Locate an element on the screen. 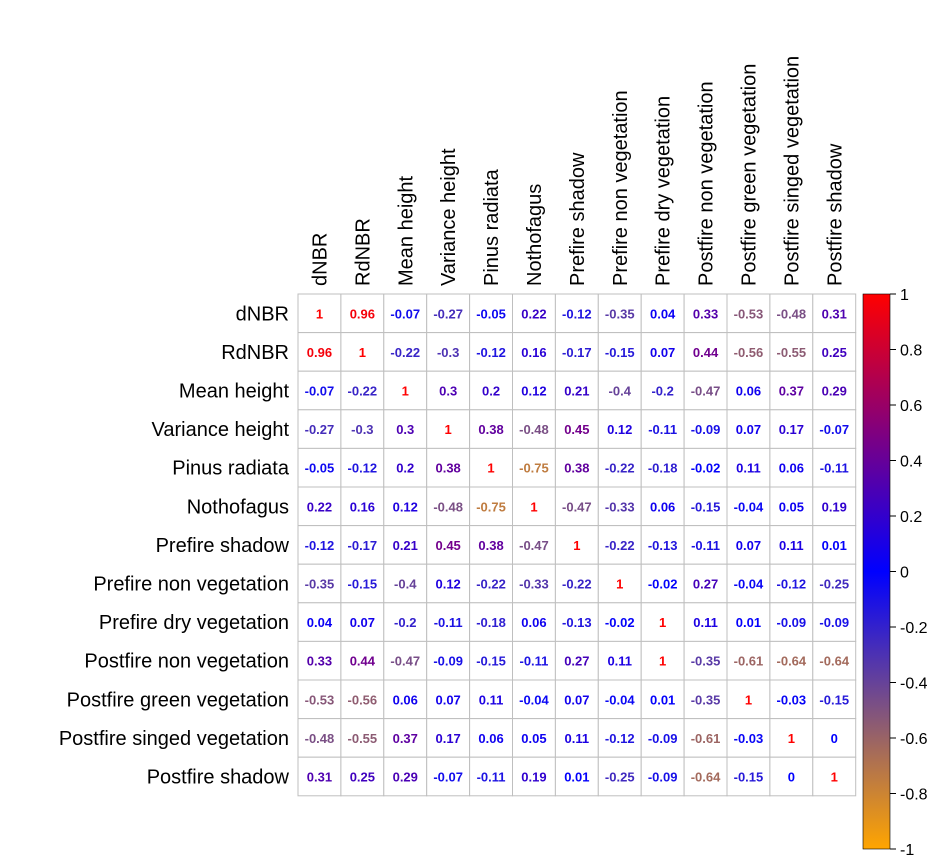 This screenshot has height=858, width=927. row-label: Mean height is located at coordinates (234, 392).